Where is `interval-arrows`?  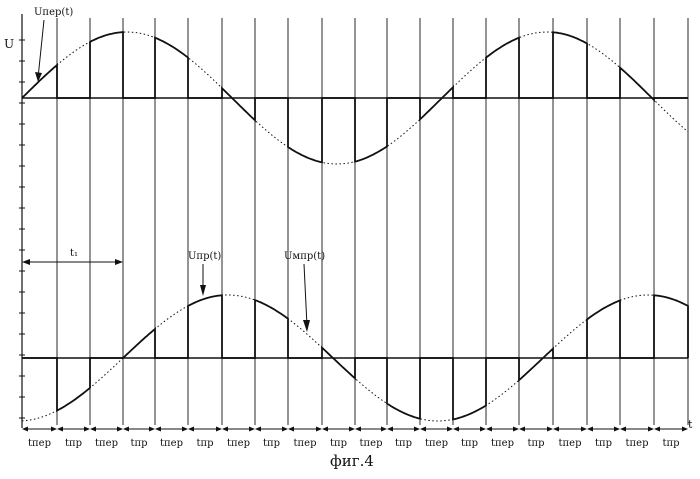
interval-arrows is located at coordinates (355, 429).